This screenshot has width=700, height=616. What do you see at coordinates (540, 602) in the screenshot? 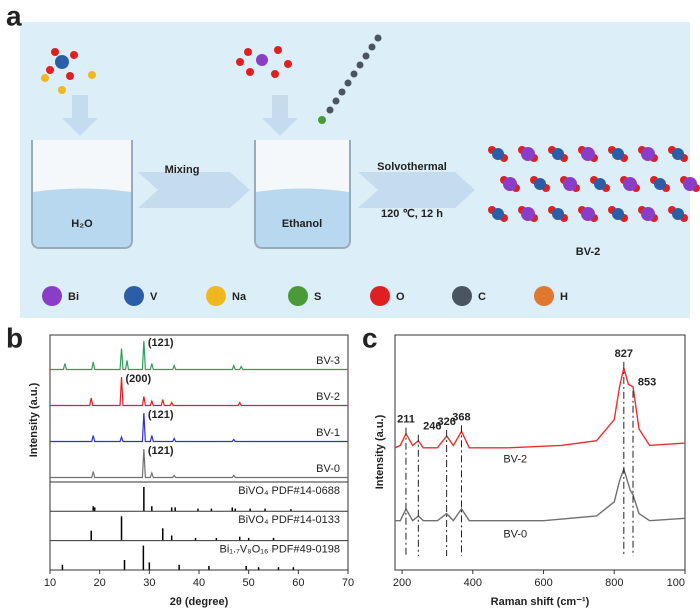
I see `x-axis-label: Raman shift (cm⁻¹)` at bounding box center [540, 602].